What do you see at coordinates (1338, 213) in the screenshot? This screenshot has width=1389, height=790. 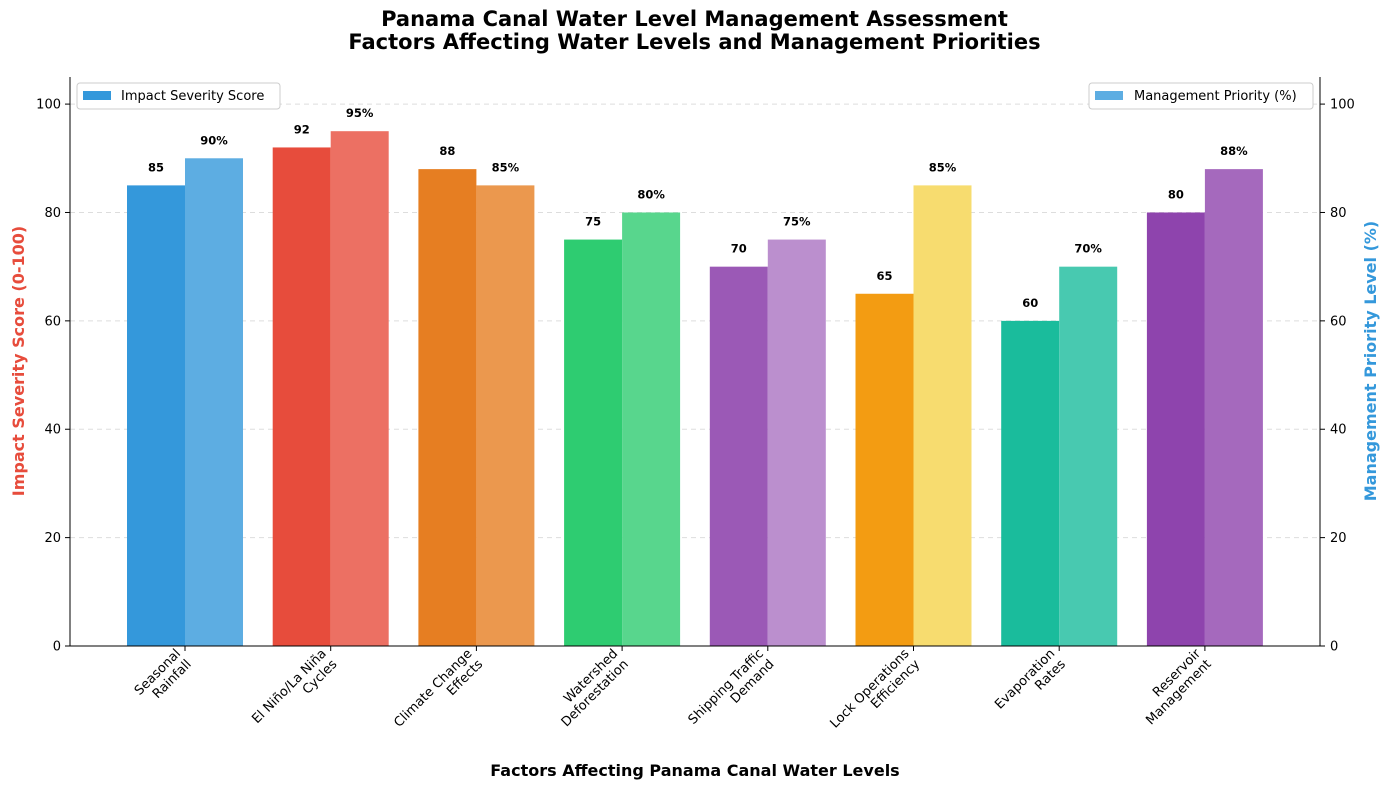 I see `right-tick-label: 80` at bounding box center [1338, 213].